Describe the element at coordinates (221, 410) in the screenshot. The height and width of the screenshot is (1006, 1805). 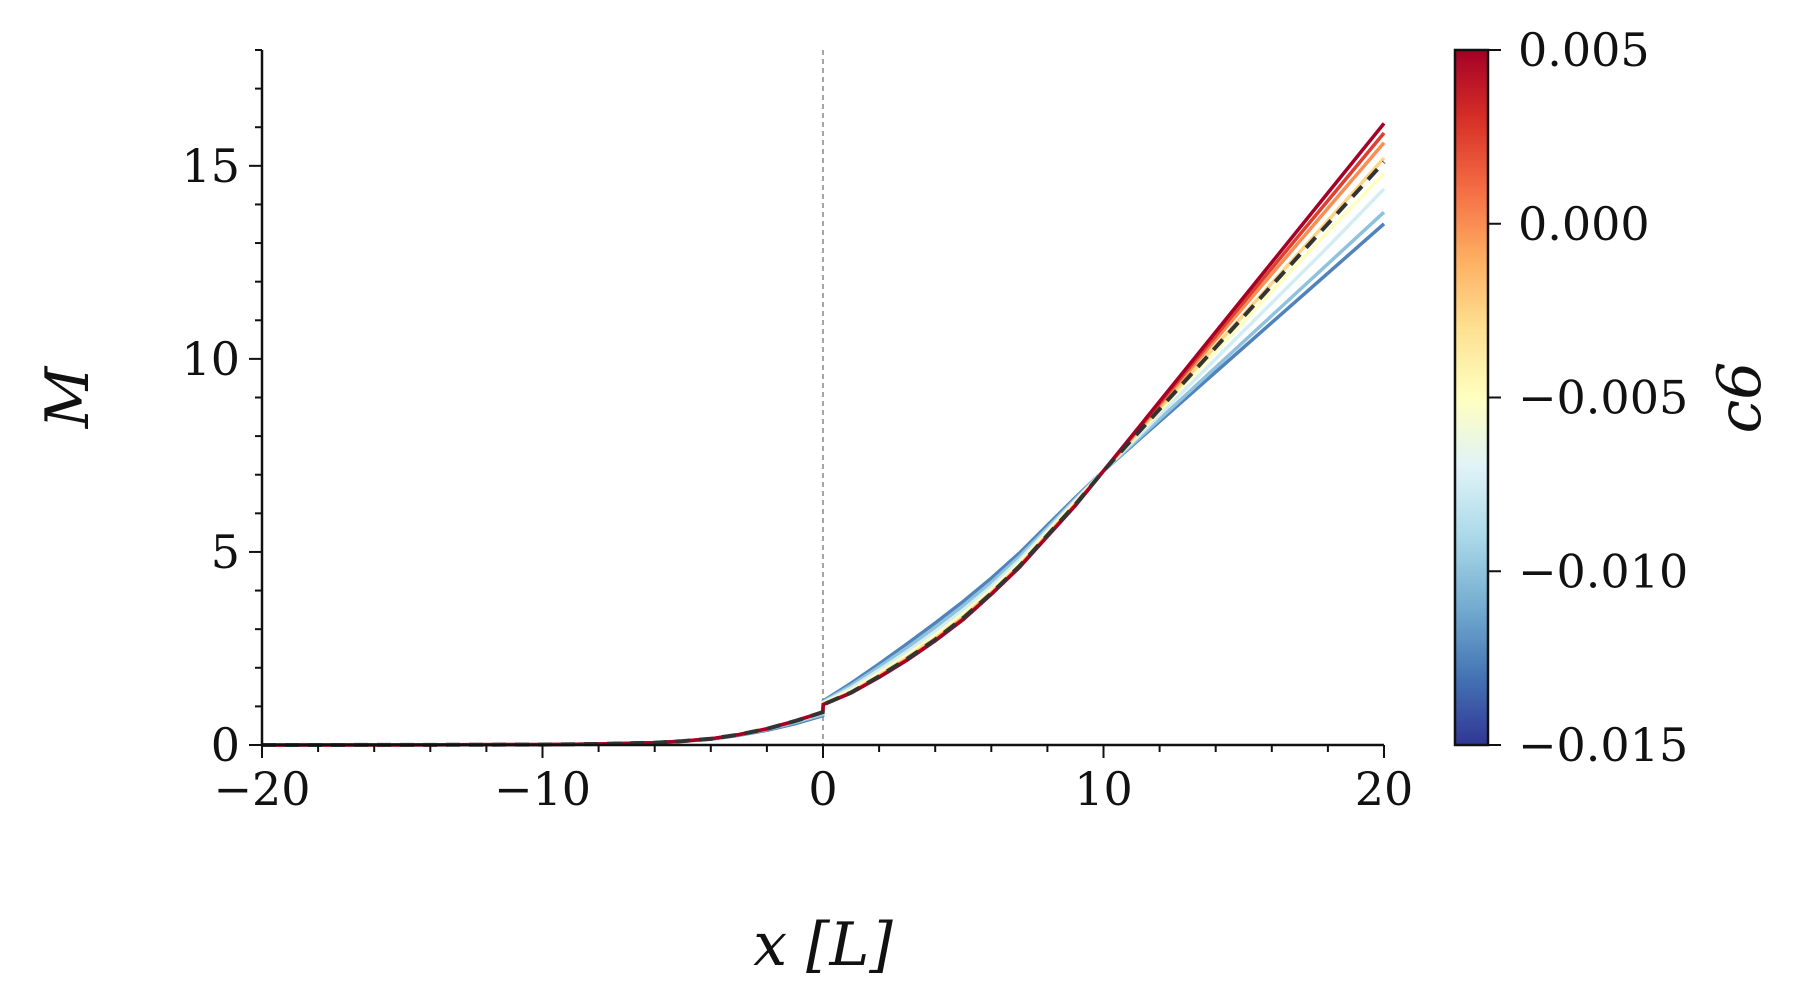
I see `y-ticks: 0 5 10 15` at that location.